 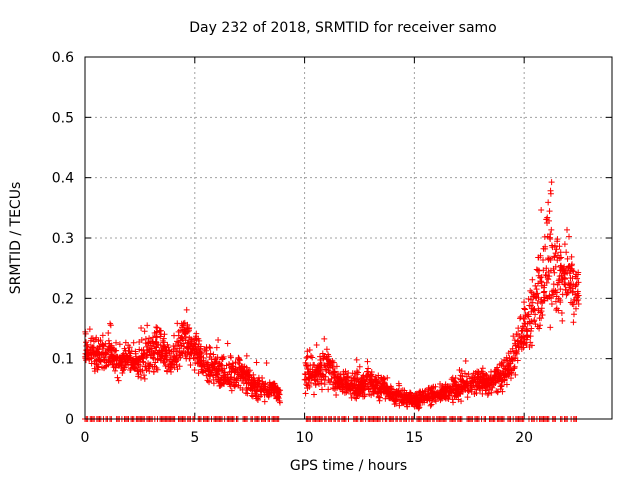 What do you see at coordinates (63, 118) in the screenshot?
I see `y-tick-label: 0.5` at bounding box center [63, 118].